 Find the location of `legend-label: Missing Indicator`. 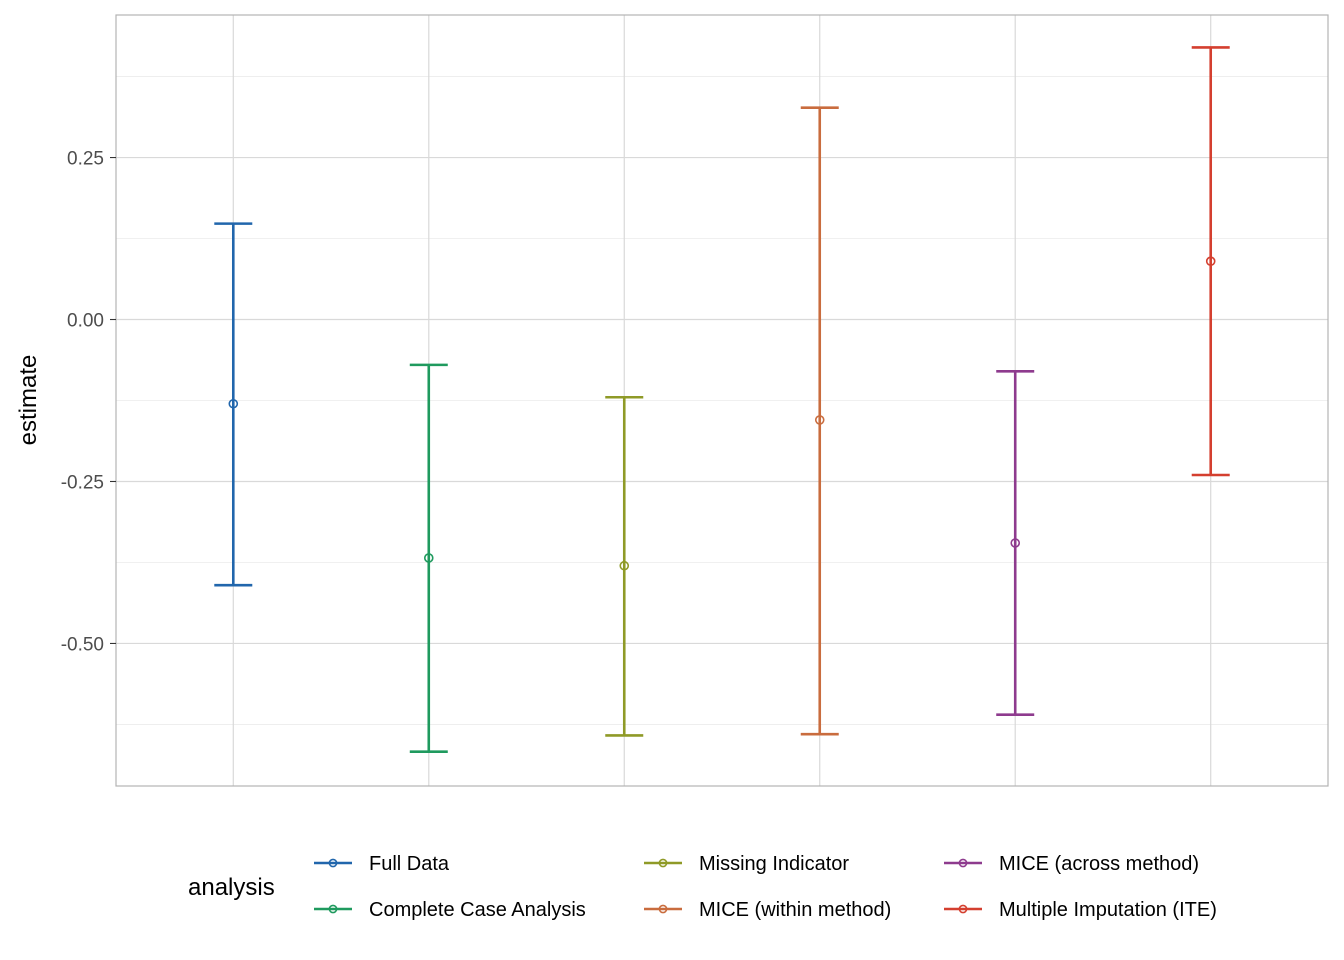

legend-label: Missing Indicator is located at coordinates (774, 864).